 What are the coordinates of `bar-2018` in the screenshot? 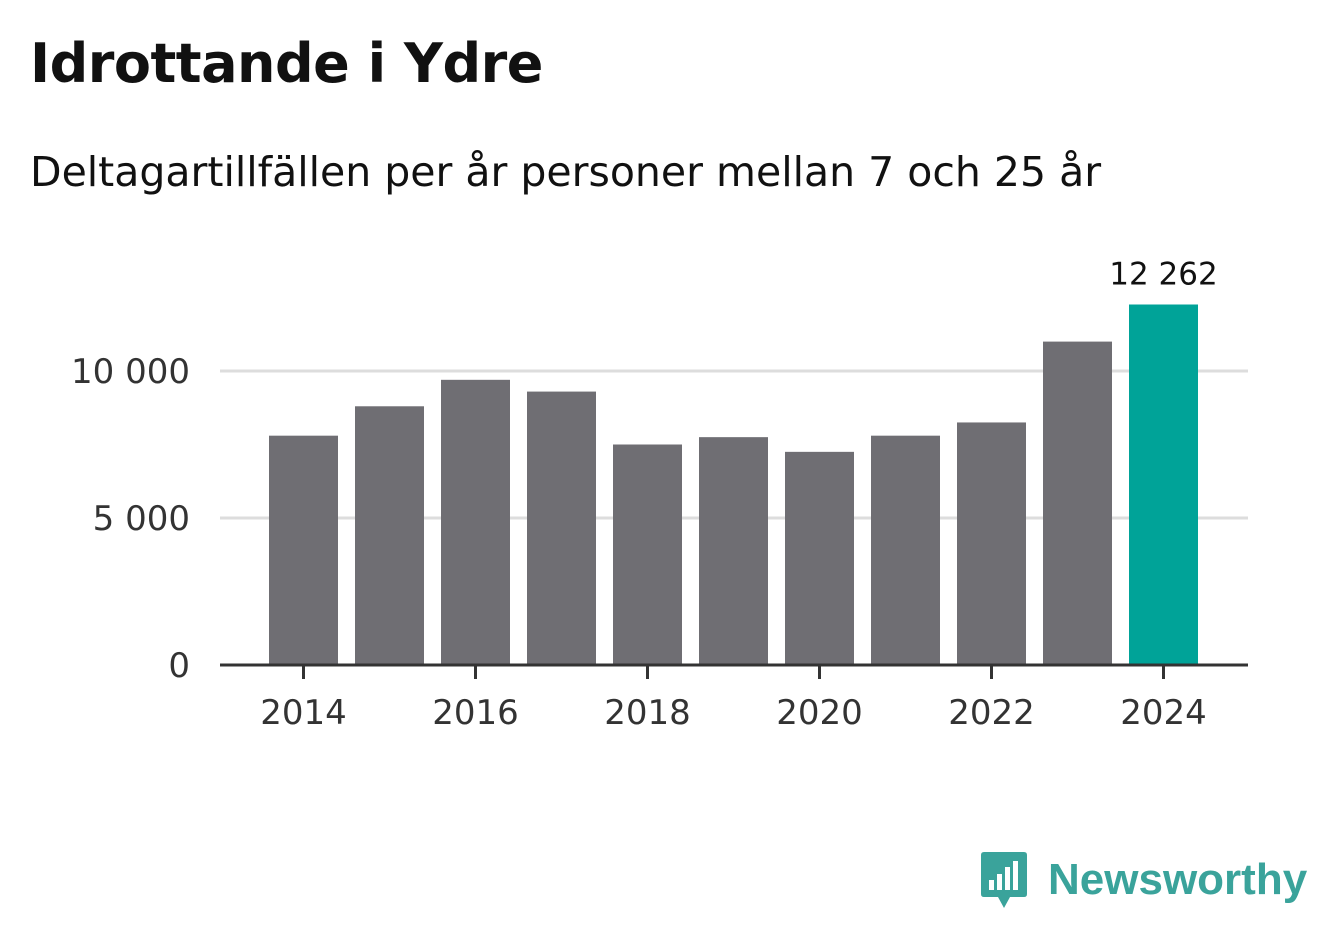 It's located at (647, 554).